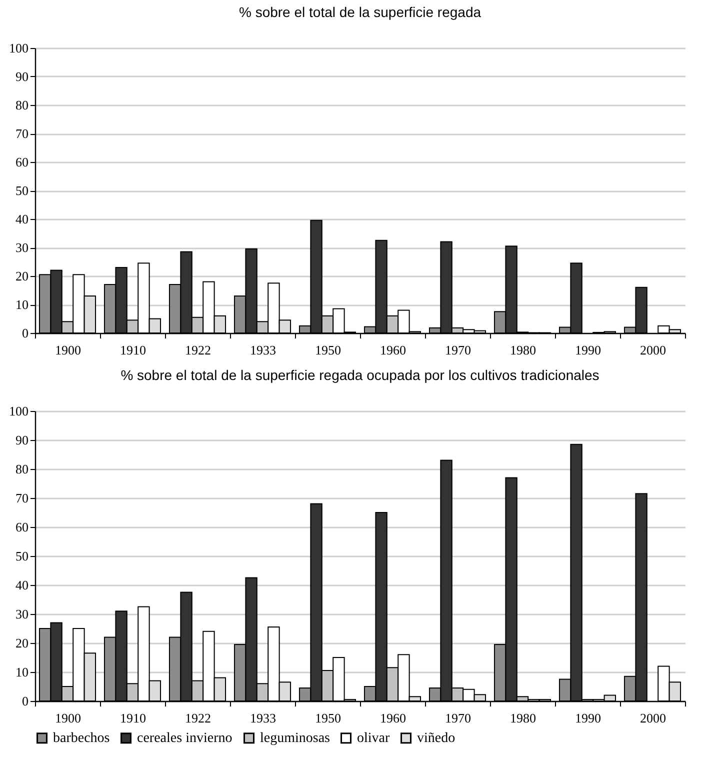  I want to click on chart-title: % sobre el total de la superficie regada ocupada por los cultivos tradicionales, so click(360, 375).